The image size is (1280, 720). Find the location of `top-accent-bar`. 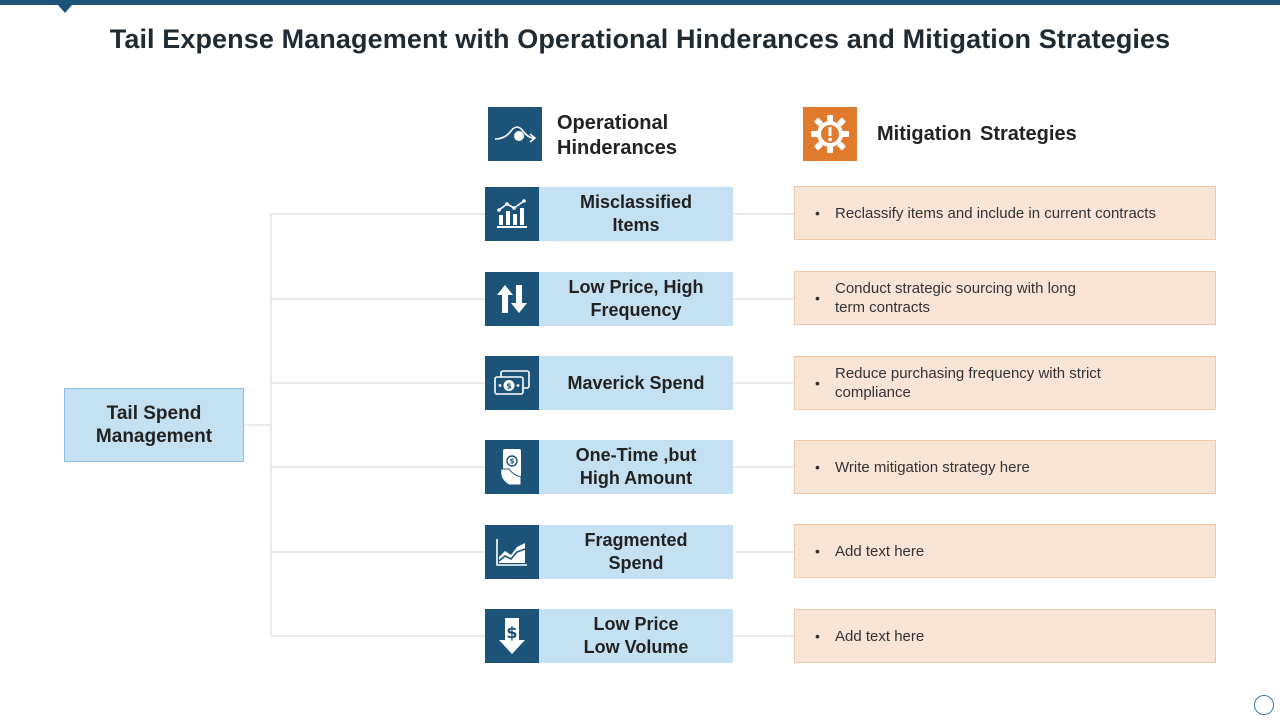

top-accent-bar is located at coordinates (640, 2).